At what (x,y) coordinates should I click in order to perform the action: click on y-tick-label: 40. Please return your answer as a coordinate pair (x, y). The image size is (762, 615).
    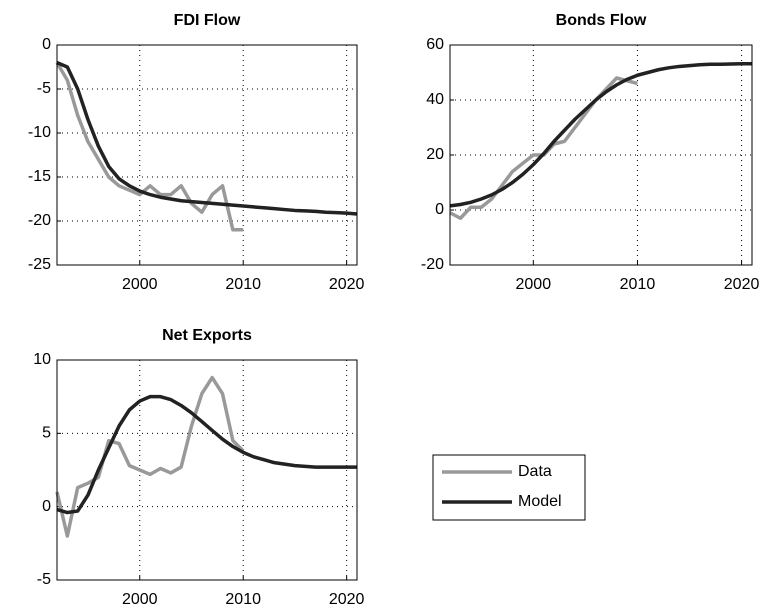
    Looking at the image, I should click on (435, 99).